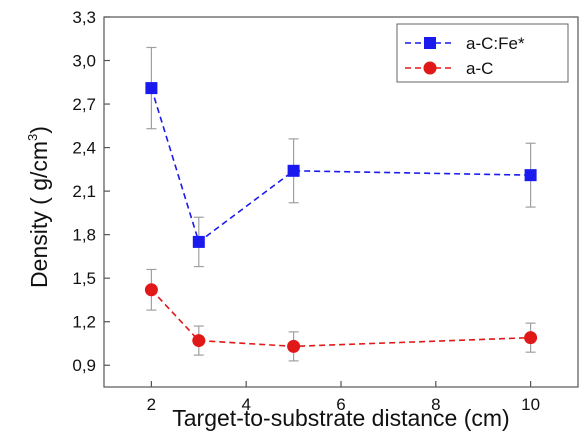 The width and height of the screenshot is (579, 433). I want to click on series-line, so click(340, 318).